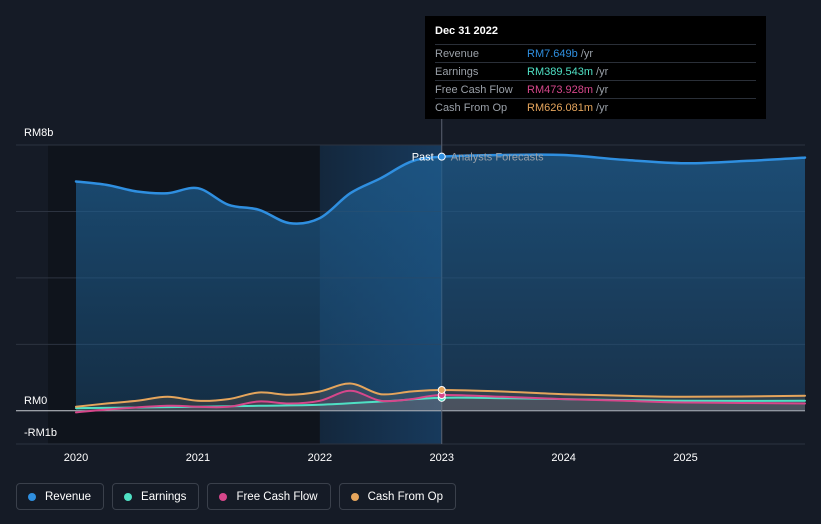 This screenshot has height=524, width=821. Describe the element at coordinates (560, 107) in the screenshot. I see `tooltip-value: RM626.081m` at that location.